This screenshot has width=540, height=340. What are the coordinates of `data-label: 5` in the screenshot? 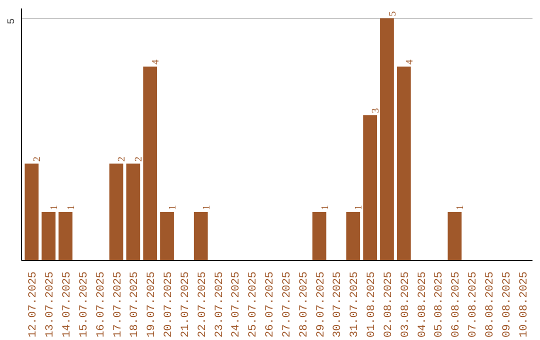 It's located at (392, 13).